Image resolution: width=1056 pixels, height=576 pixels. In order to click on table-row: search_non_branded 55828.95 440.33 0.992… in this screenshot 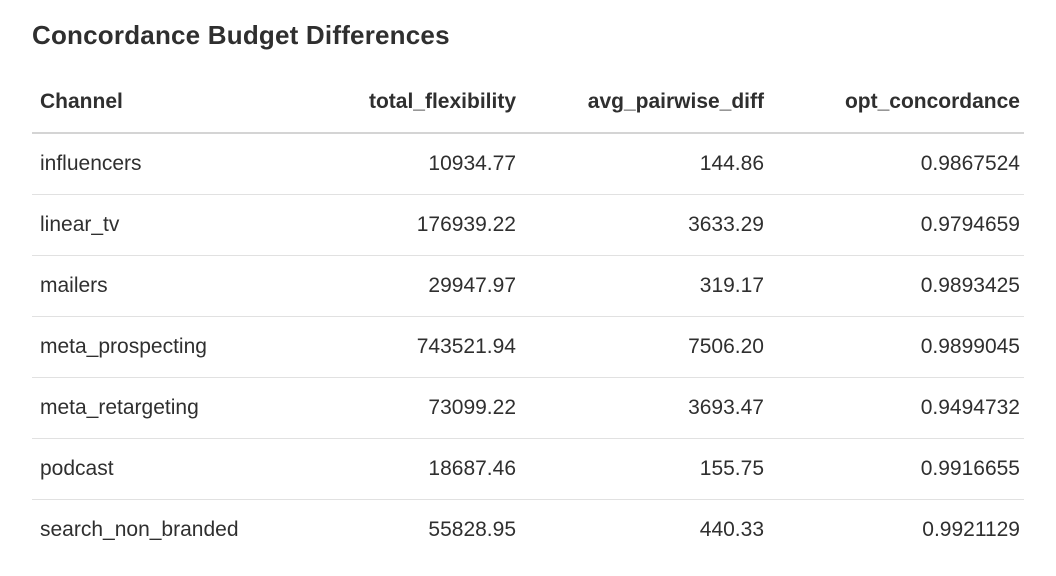, I will do `click(528, 530)`.